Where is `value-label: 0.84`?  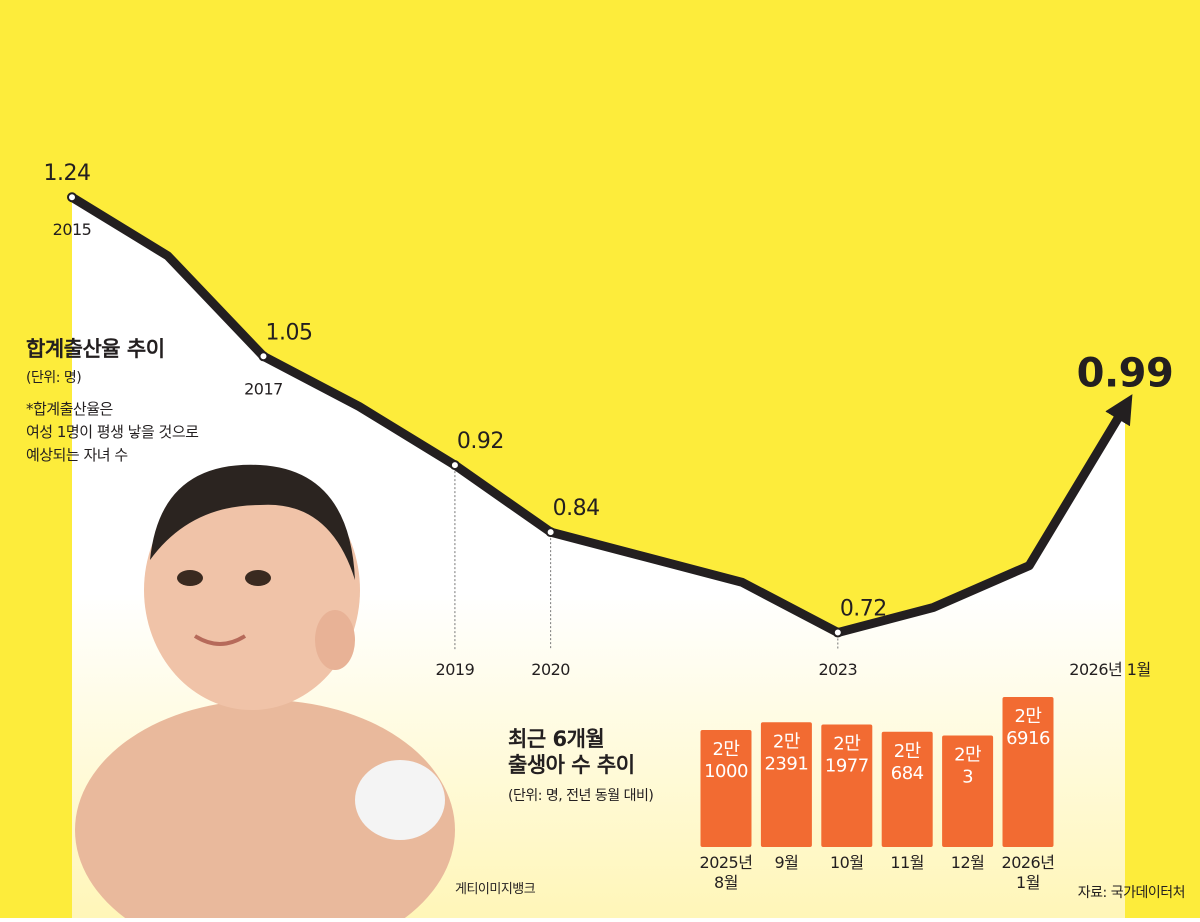
value-label: 0.84 is located at coordinates (576, 508).